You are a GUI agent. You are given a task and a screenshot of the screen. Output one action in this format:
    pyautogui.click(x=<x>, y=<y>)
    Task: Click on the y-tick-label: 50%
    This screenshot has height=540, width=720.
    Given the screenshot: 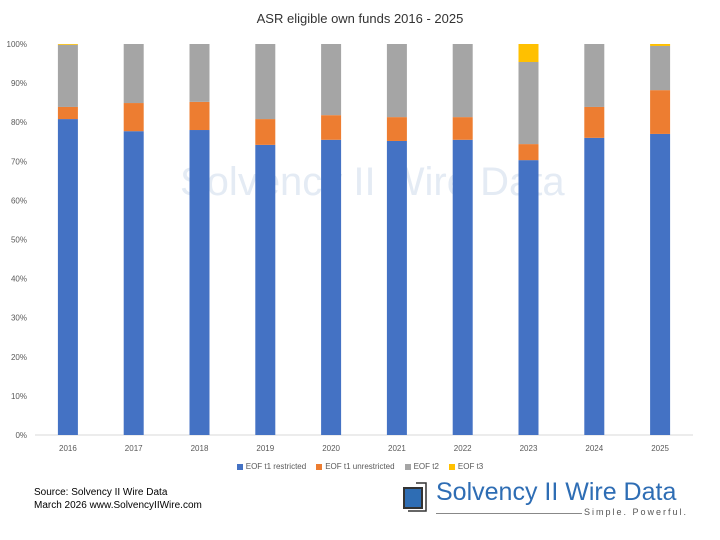 What is the action you would take?
    pyautogui.click(x=19, y=240)
    